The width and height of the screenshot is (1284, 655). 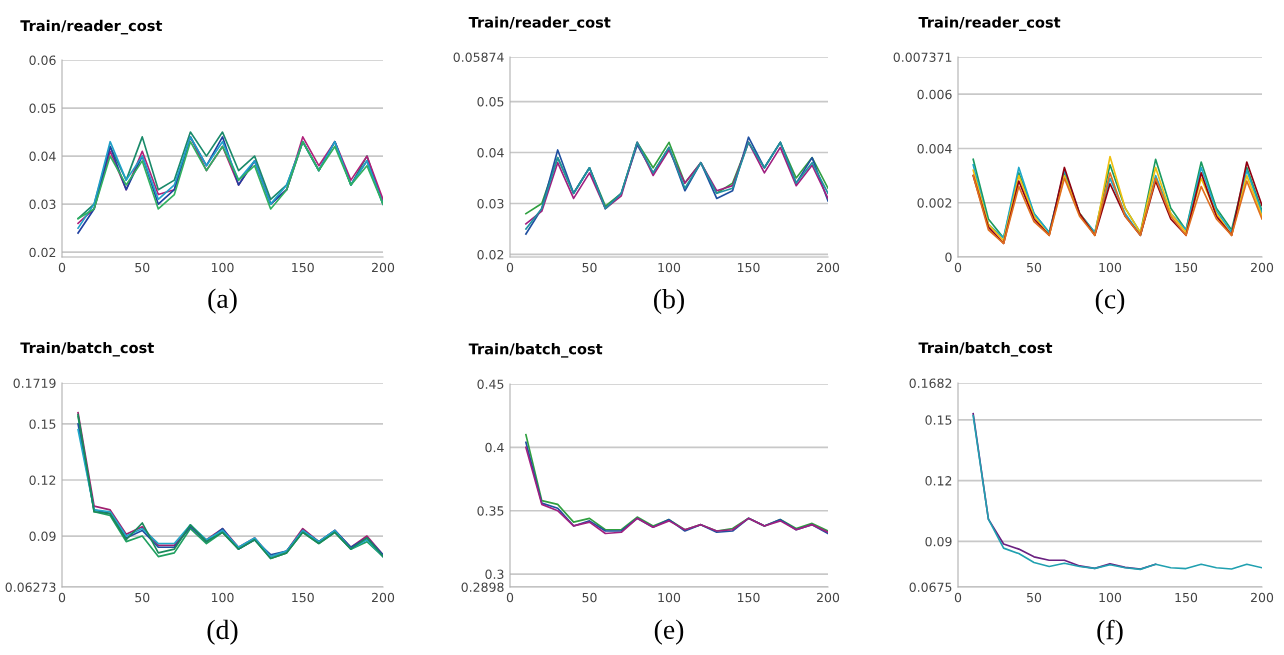 I want to click on y-tick-label: 0.4, so click(x=494, y=447).